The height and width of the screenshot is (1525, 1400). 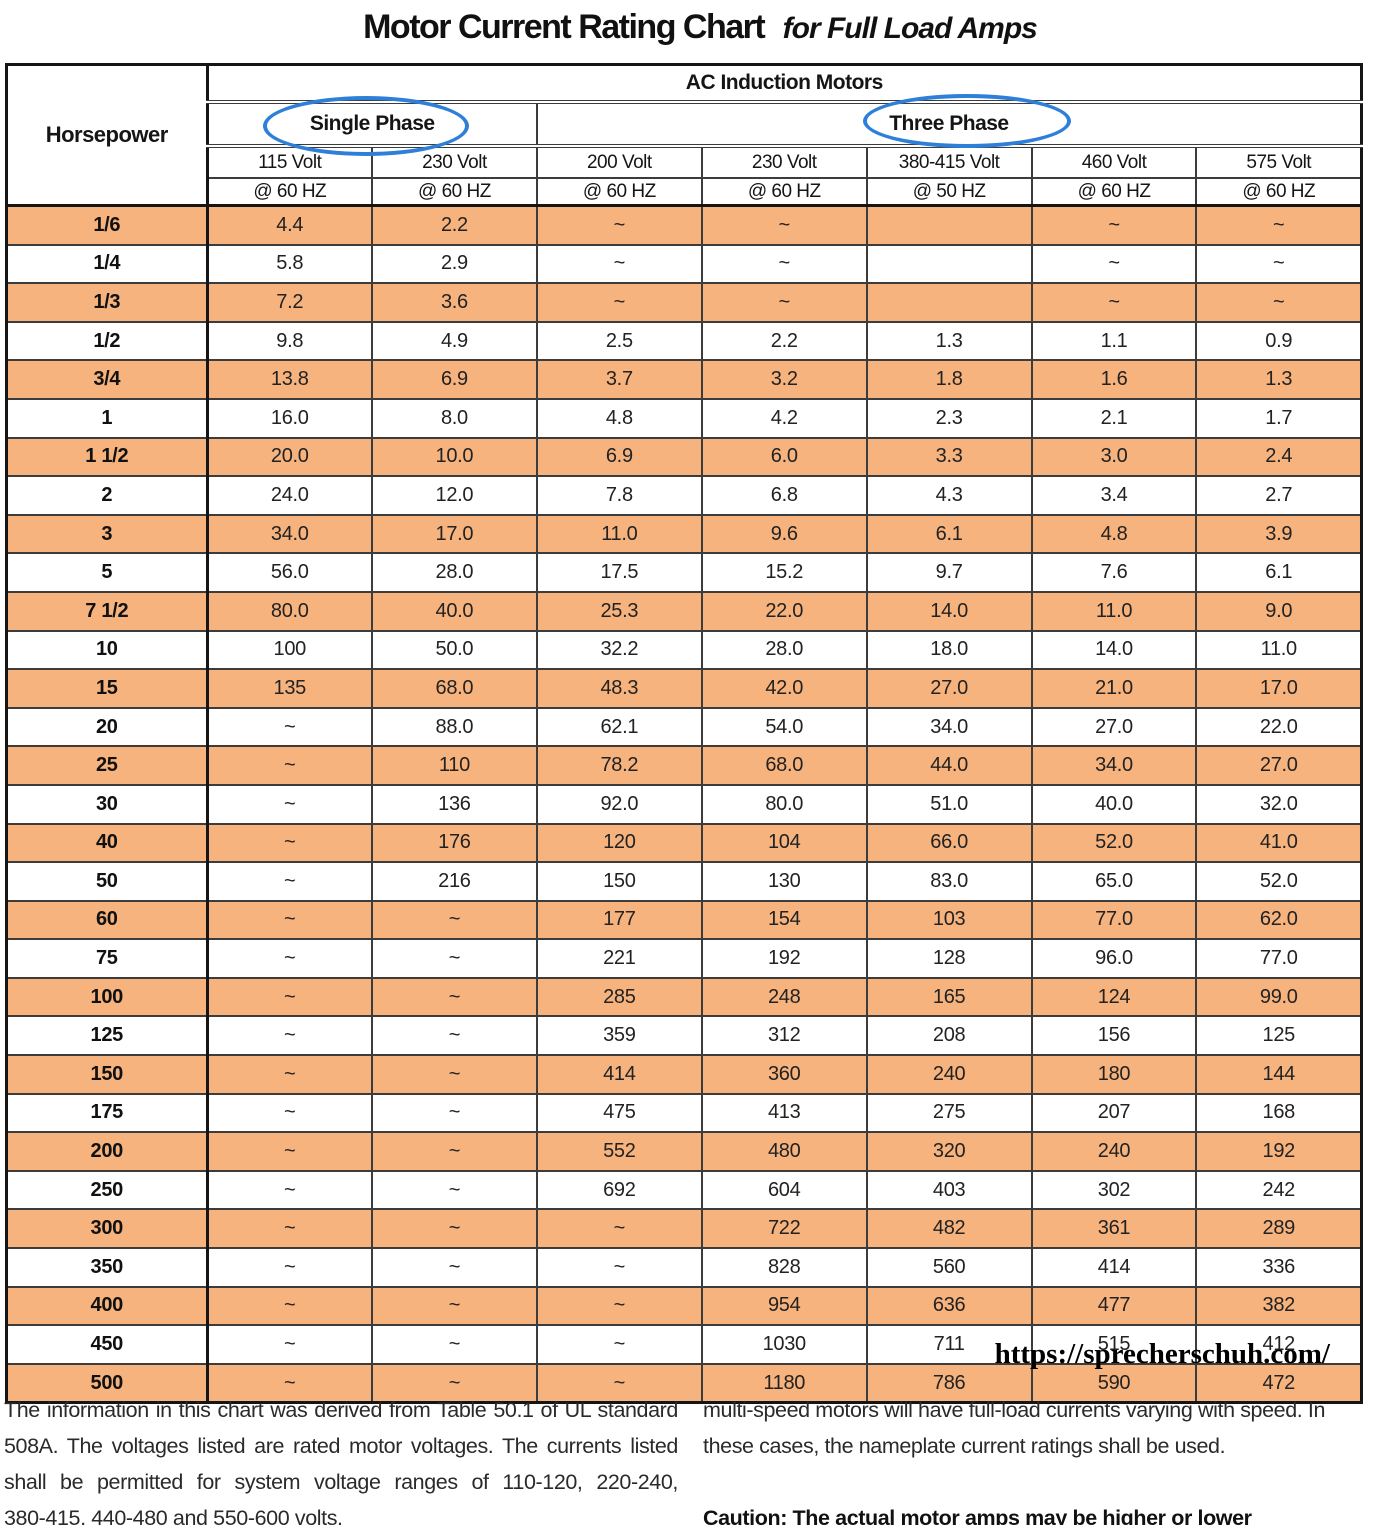 I want to click on amps-cell: 722, so click(x=784, y=1229).